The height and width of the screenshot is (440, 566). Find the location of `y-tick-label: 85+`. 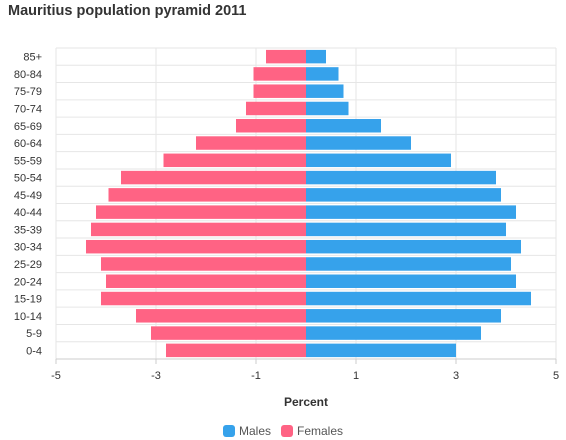

y-tick-label: 85+ is located at coordinates (32, 58).